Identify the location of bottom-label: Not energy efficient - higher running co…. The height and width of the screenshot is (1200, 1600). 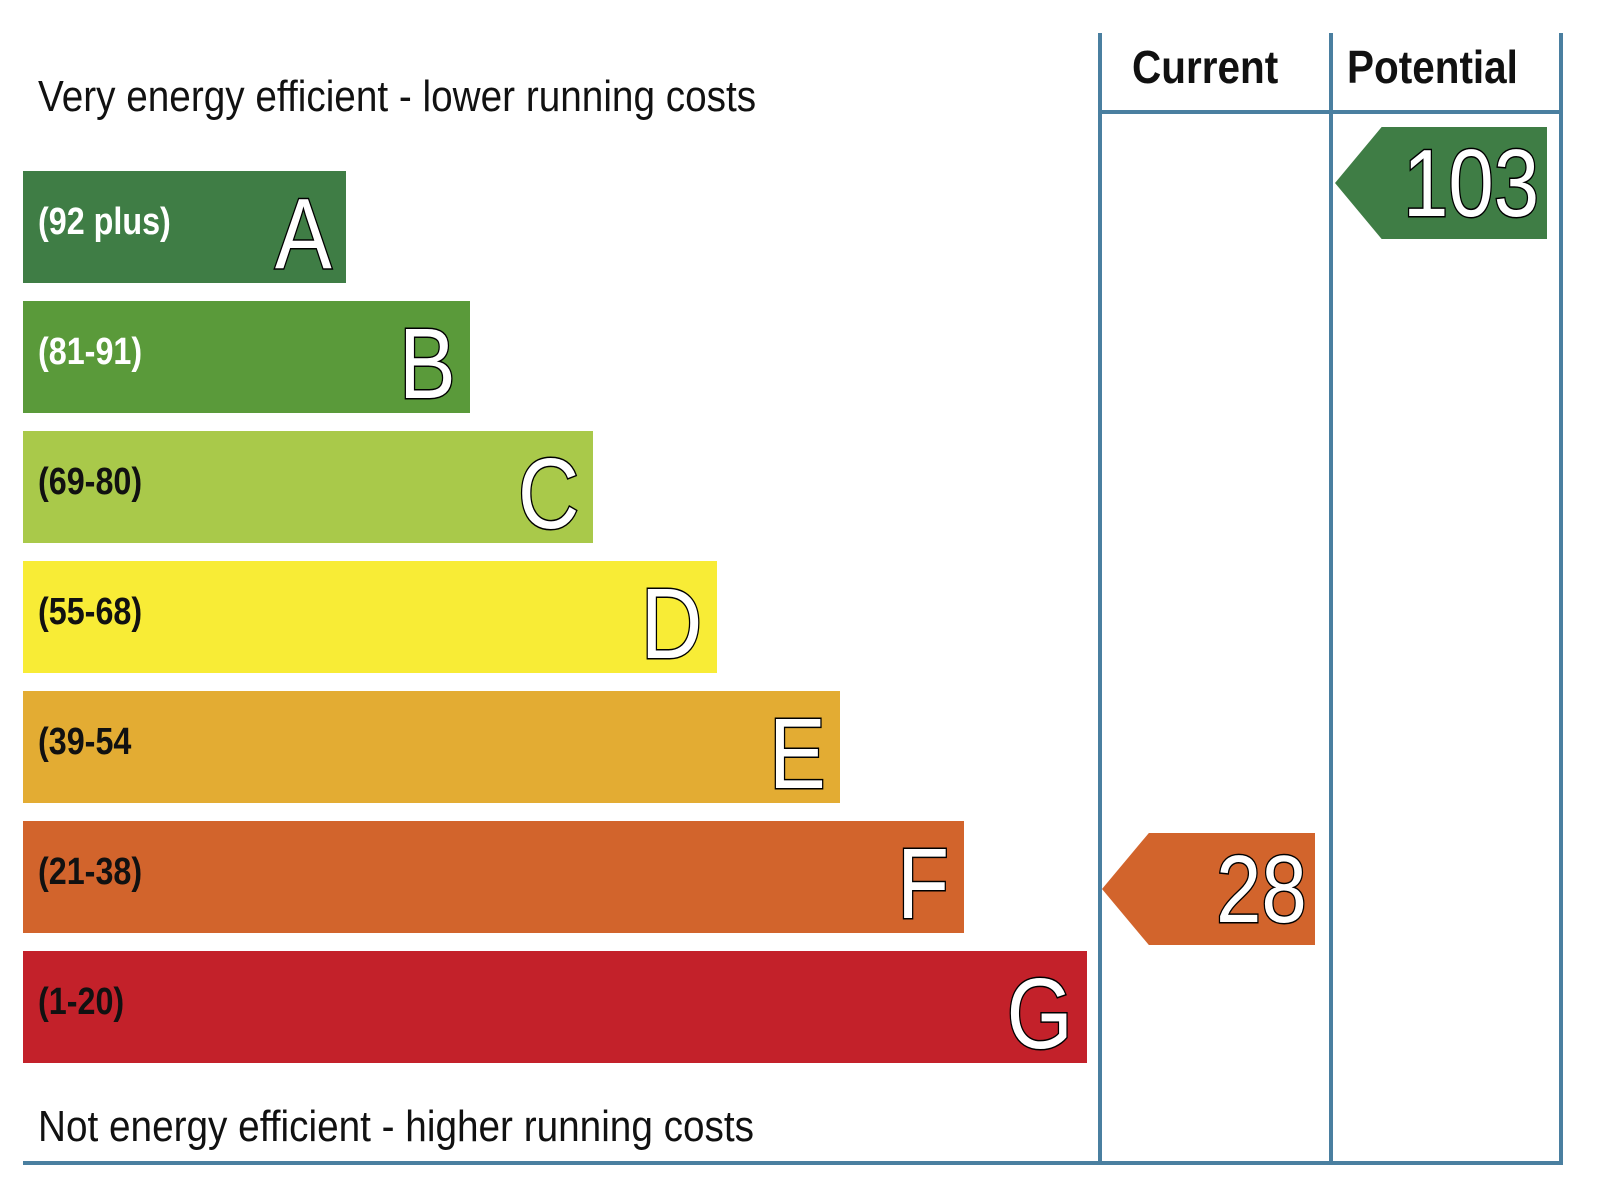
(396, 1126).